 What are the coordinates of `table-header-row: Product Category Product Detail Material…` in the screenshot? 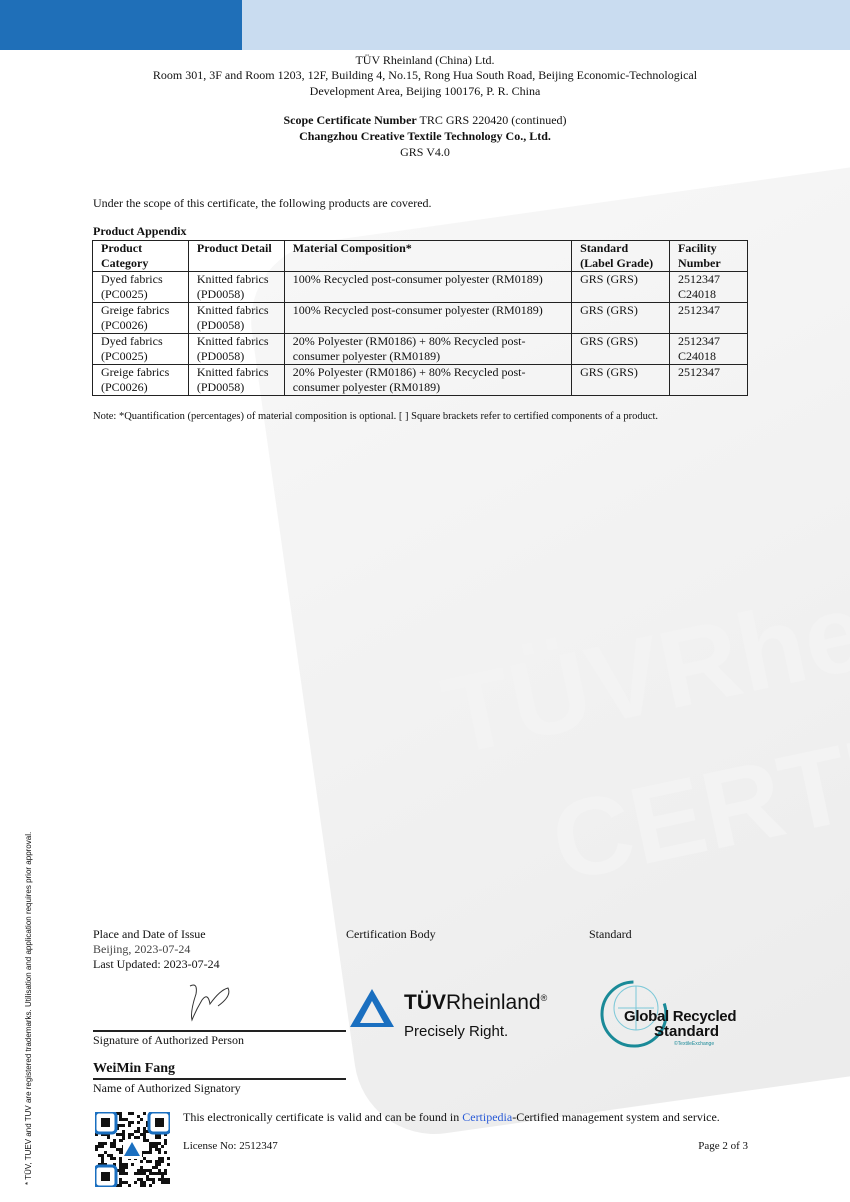 It's located at (420, 256).